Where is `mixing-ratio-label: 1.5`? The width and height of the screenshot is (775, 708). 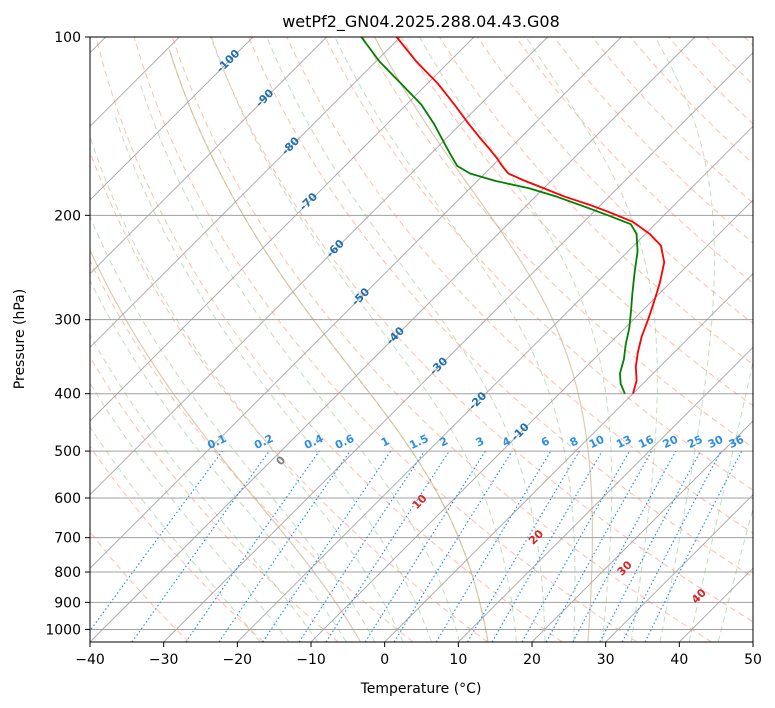 mixing-ratio-label: 1.5 is located at coordinates (418, 442).